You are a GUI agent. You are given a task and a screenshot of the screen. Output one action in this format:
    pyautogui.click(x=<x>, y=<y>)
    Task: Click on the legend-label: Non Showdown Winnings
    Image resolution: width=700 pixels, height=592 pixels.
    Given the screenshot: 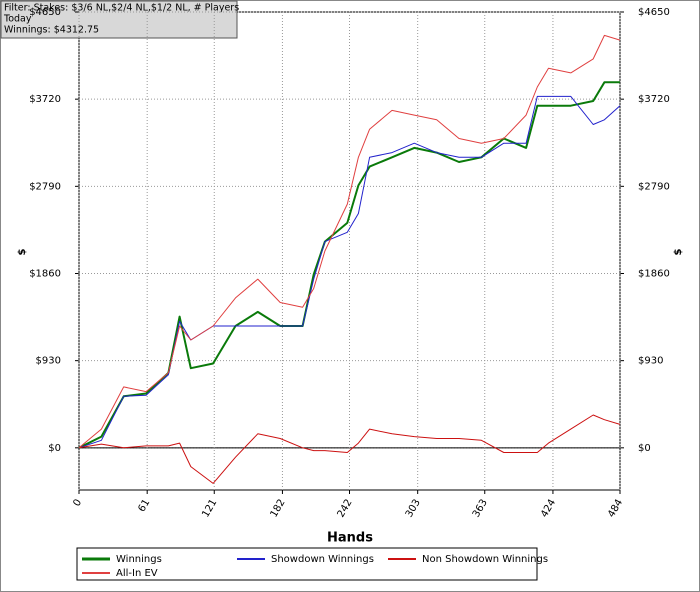 What is the action you would take?
    pyautogui.click(x=485, y=559)
    